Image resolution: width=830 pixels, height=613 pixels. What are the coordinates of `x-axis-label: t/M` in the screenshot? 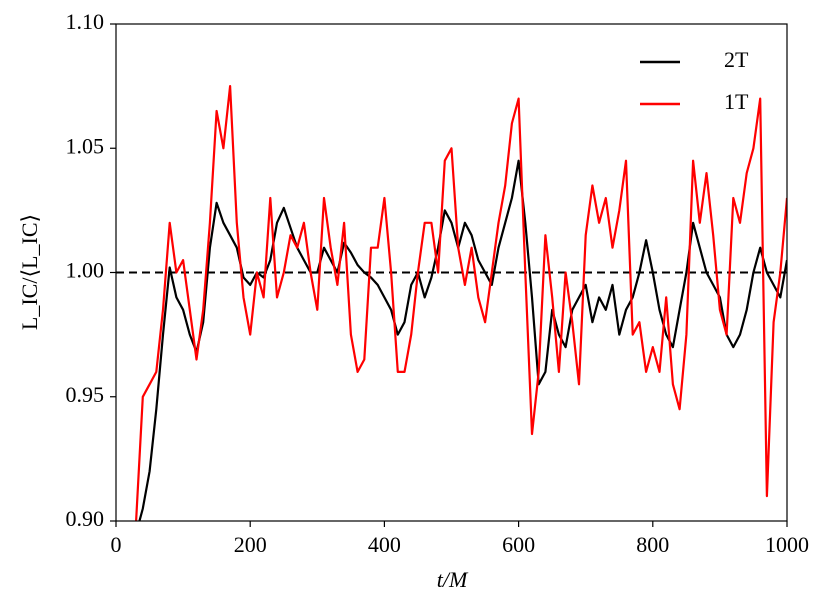 It's located at (453, 579).